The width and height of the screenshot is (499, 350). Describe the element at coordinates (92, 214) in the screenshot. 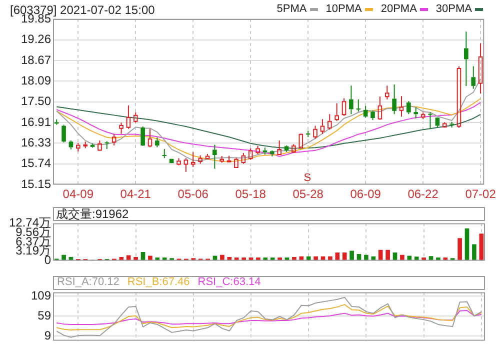

I see `text: 成交量:91962` at that location.